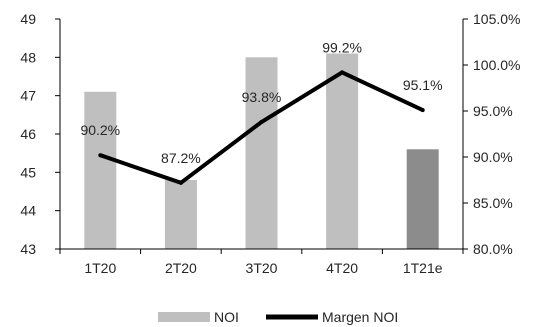  I want to click on bar-noi-1t21e, so click(422, 199).